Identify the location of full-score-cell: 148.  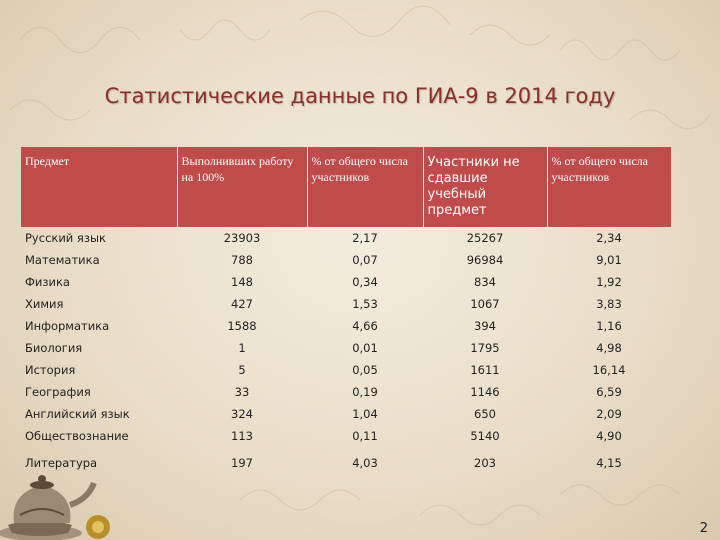
(242, 282).